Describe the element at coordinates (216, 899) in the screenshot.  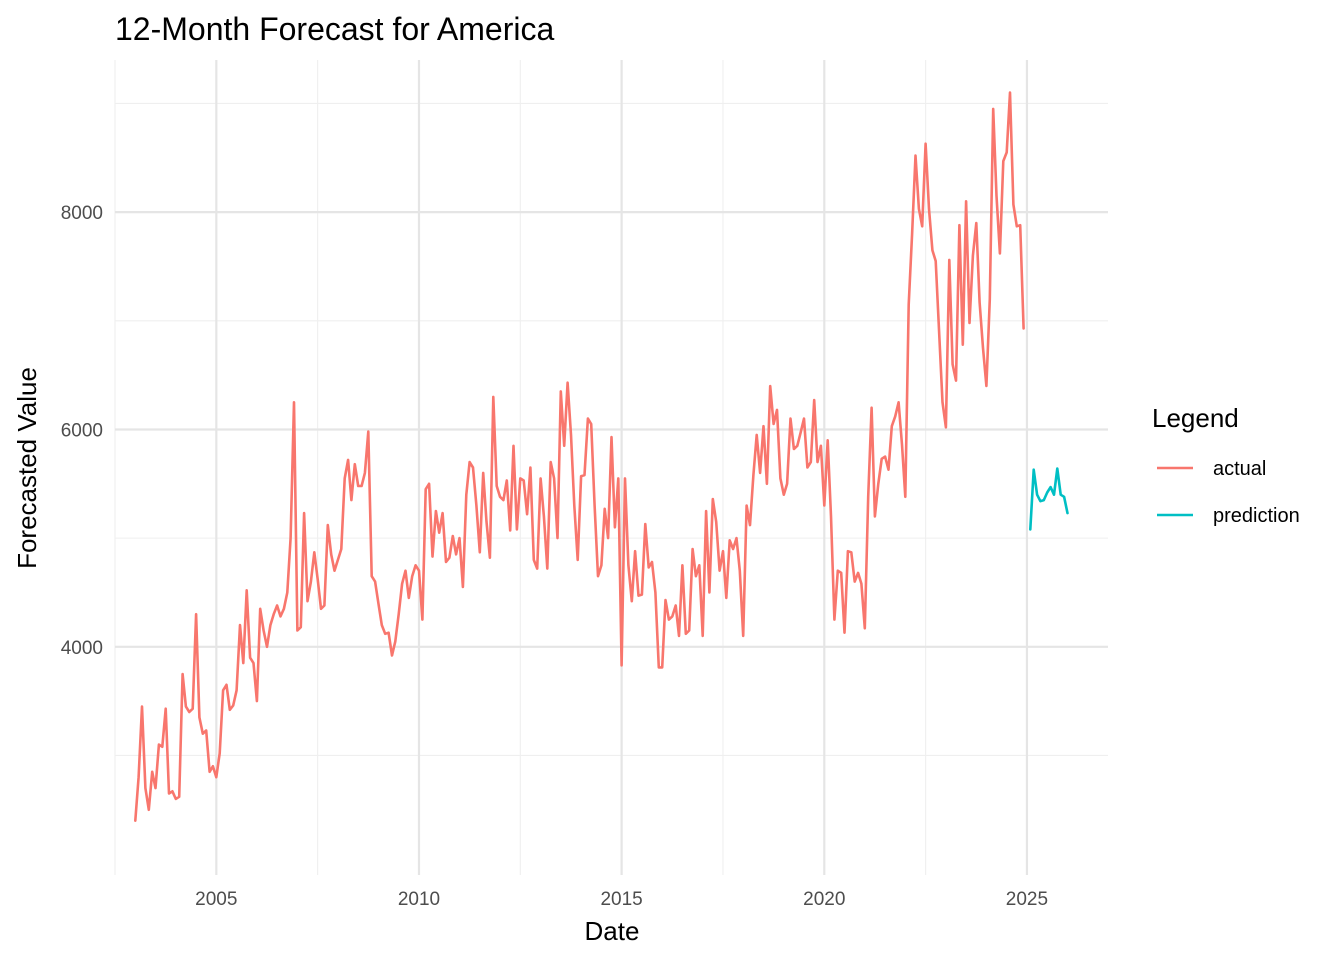
I see `x-tick-label: 2005` at that location.